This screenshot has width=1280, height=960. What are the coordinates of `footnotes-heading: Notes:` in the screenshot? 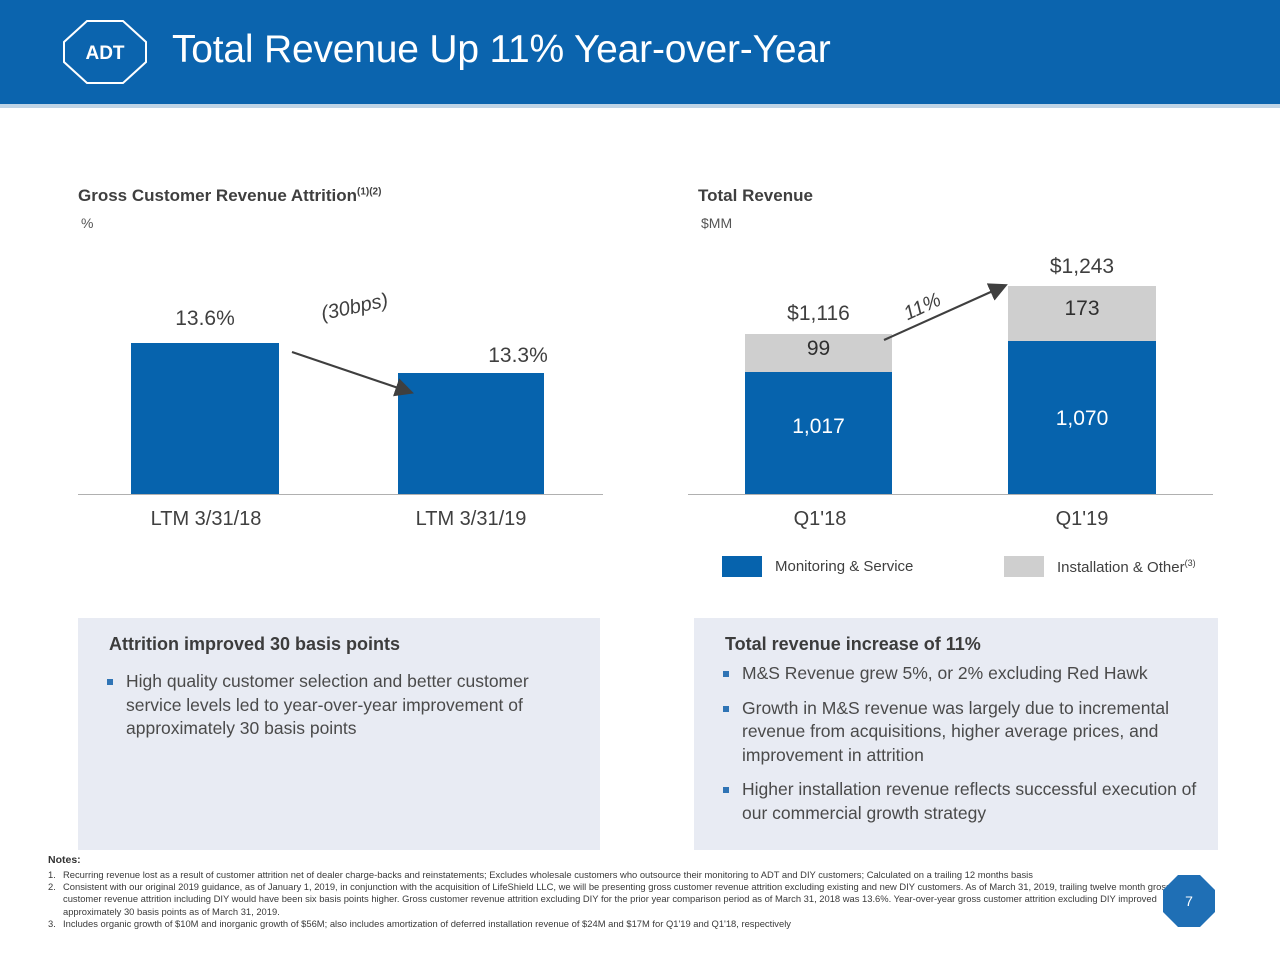 It's located at (64, 860).